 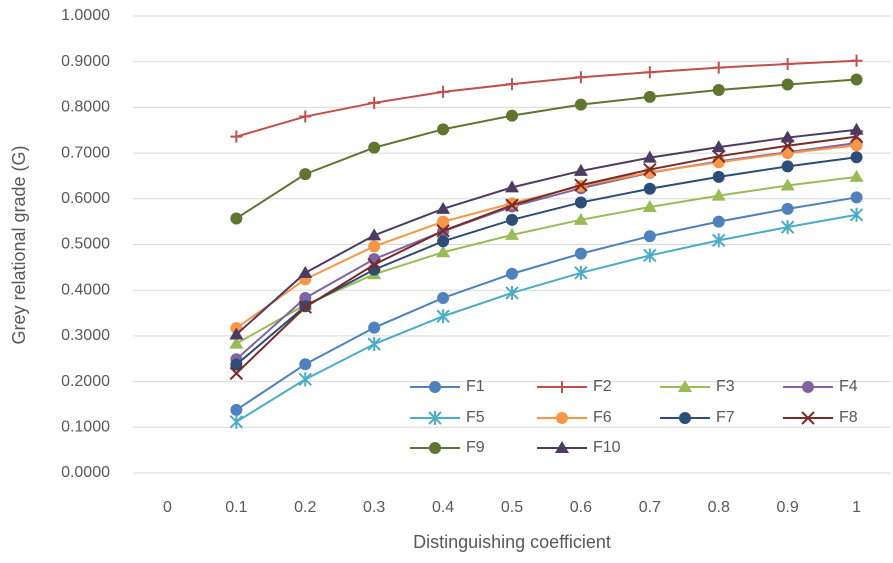 What do you see at coordinates (602, 417) in the screenshot?
I see `legend-label: F6` at bounding box center [602, 417].